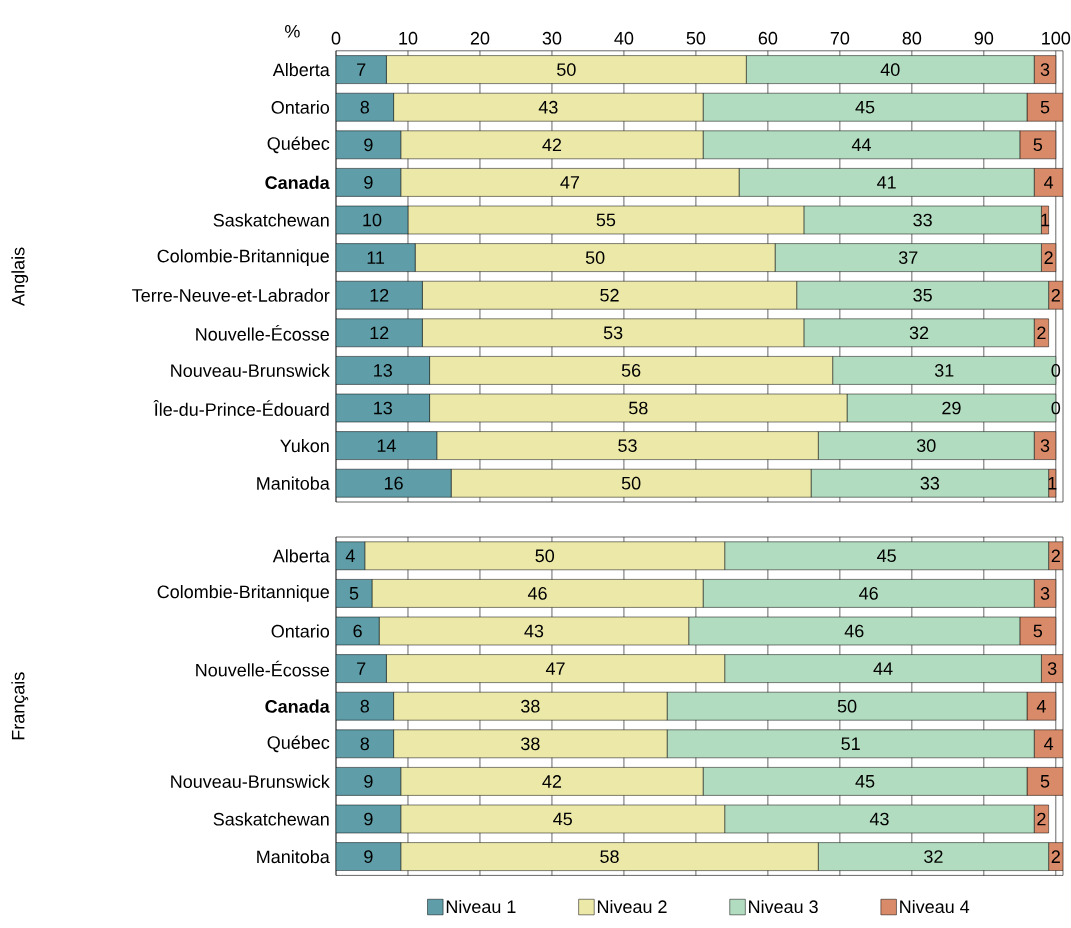 This screenshot has height=928, width=1071. Describe the element at coordinates (570, 182) in the screenshot. I see `data-label: 47` at that location.